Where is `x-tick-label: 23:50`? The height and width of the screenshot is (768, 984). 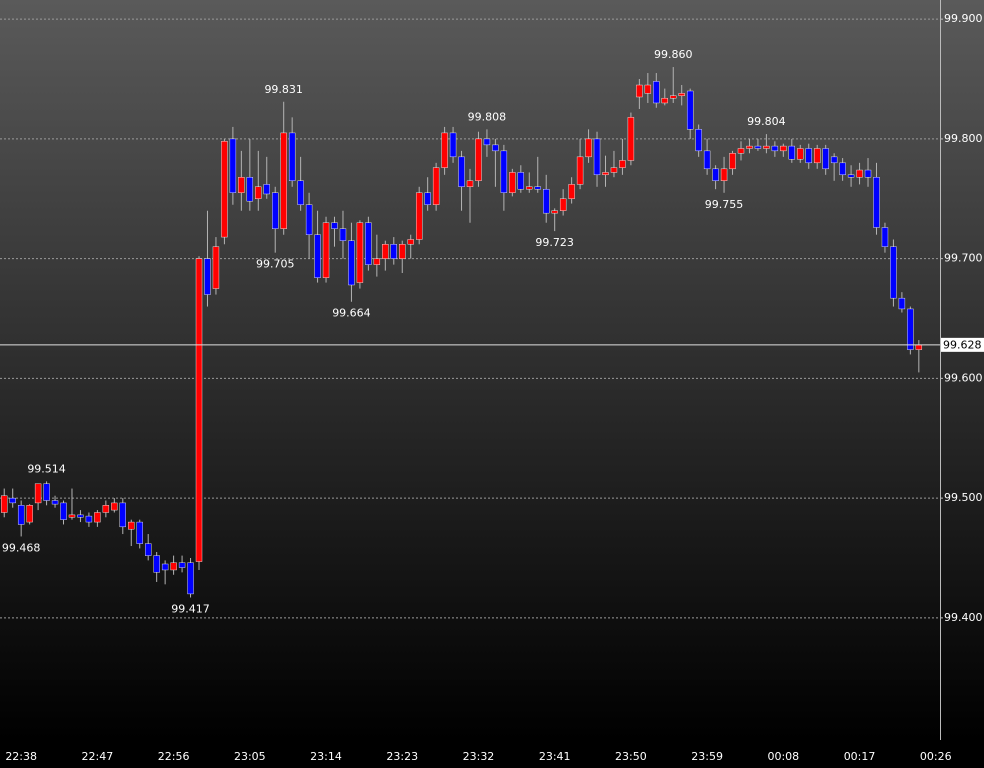 x-tick-label: 23:50 is located at coordinates (631, 756).